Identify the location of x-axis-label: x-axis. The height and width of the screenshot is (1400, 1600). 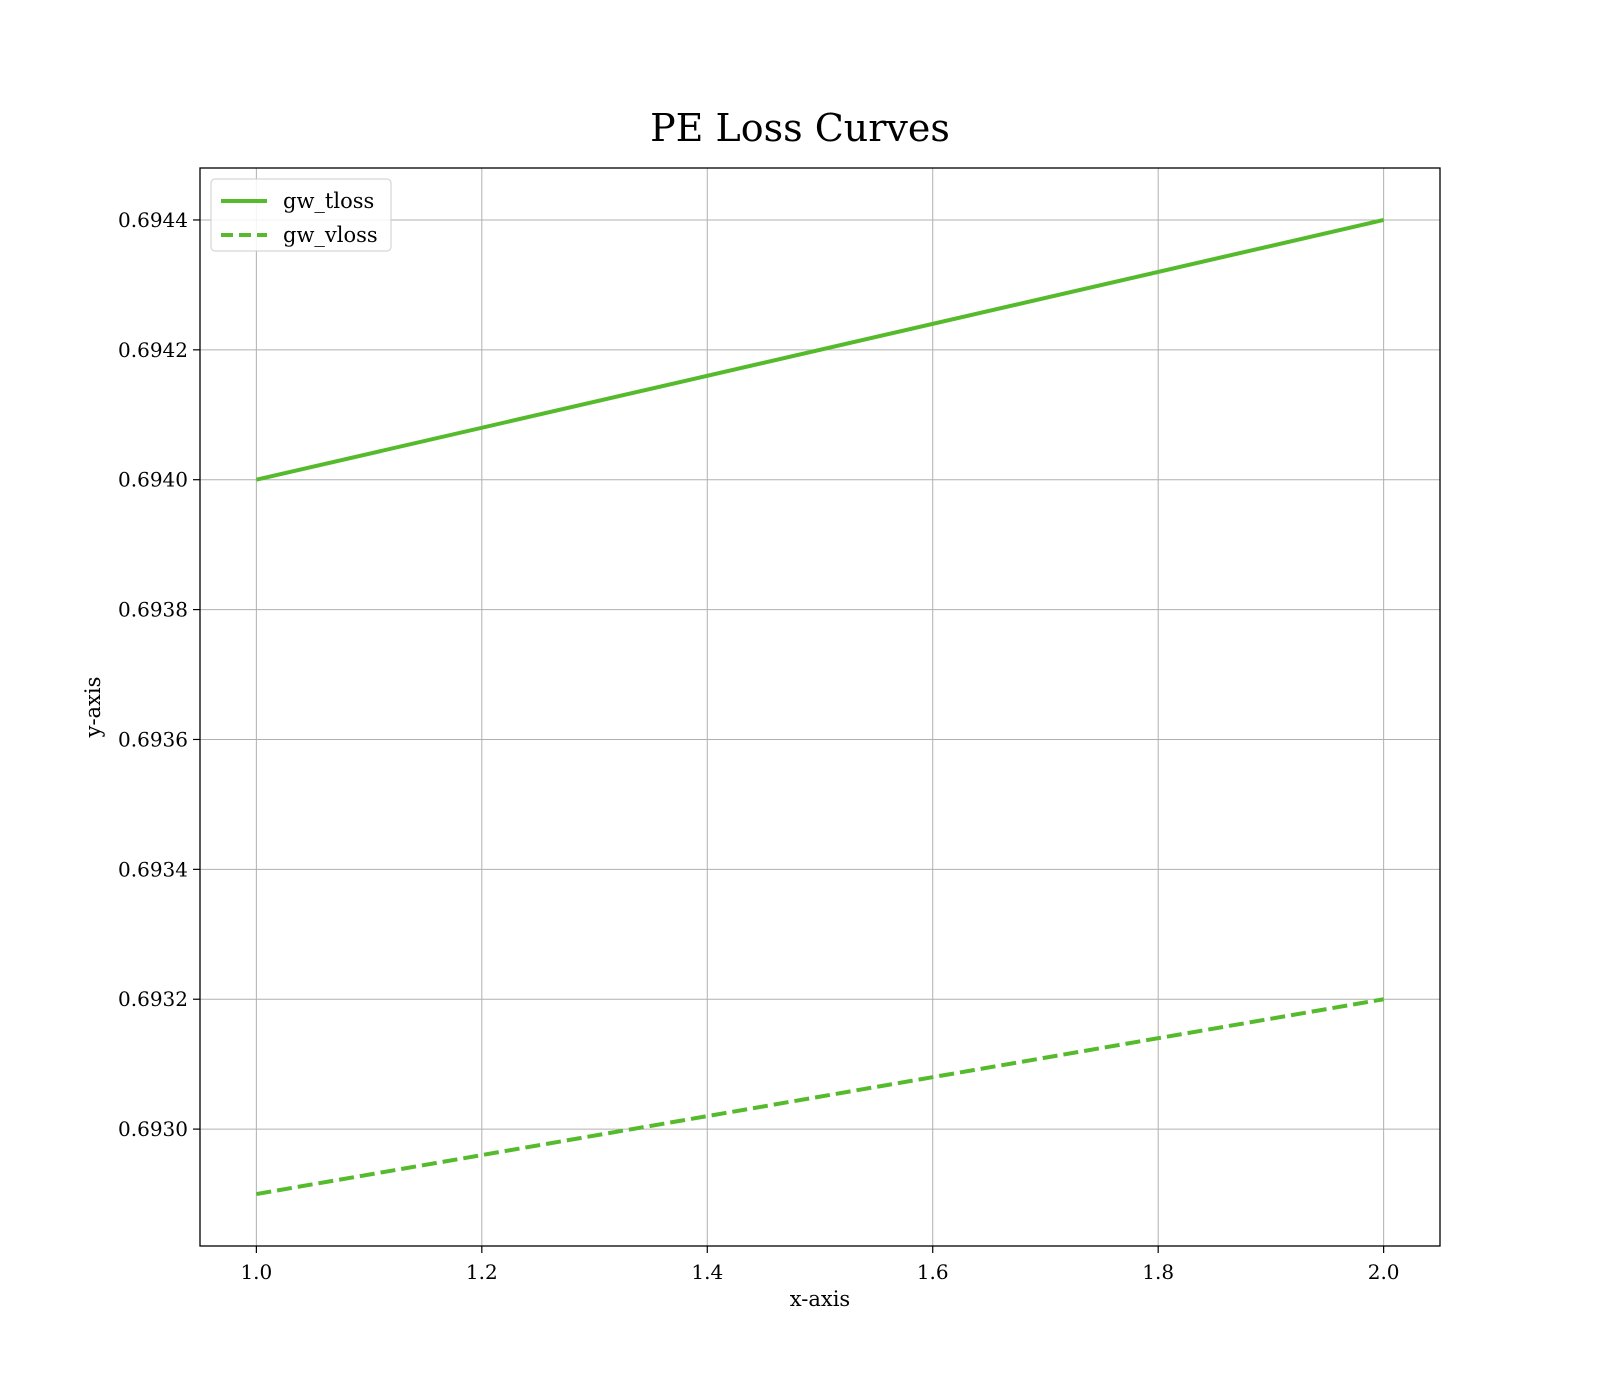
(820, 1299).